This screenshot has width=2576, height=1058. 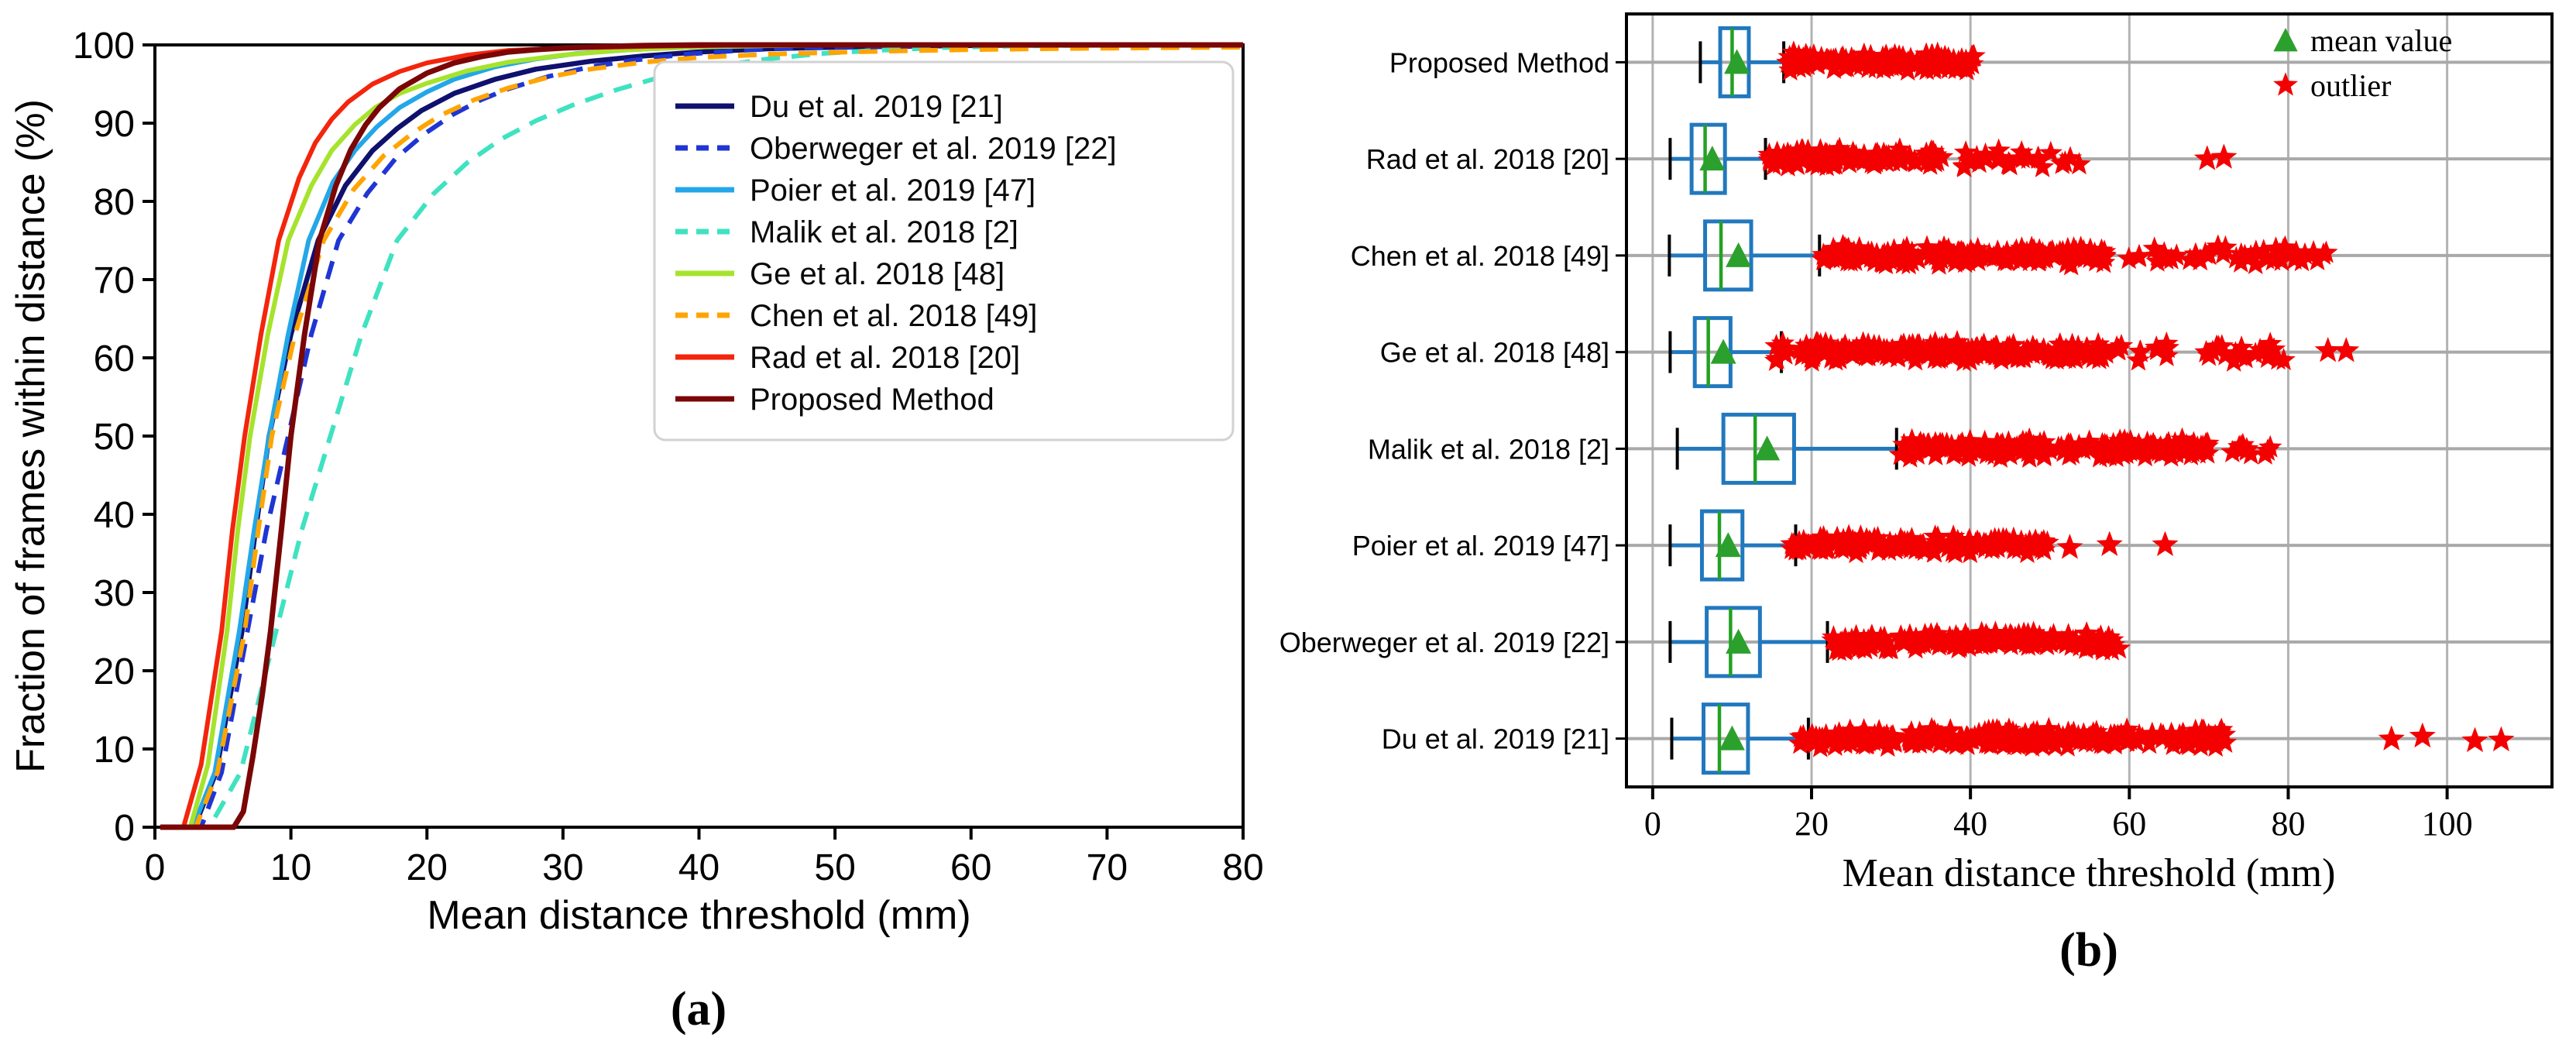 What do you see at coordinates (1487, 159) in the screenshot?
I see `category-label: Rad et al. 2018 [20]` at bounding box center [1487, 159].